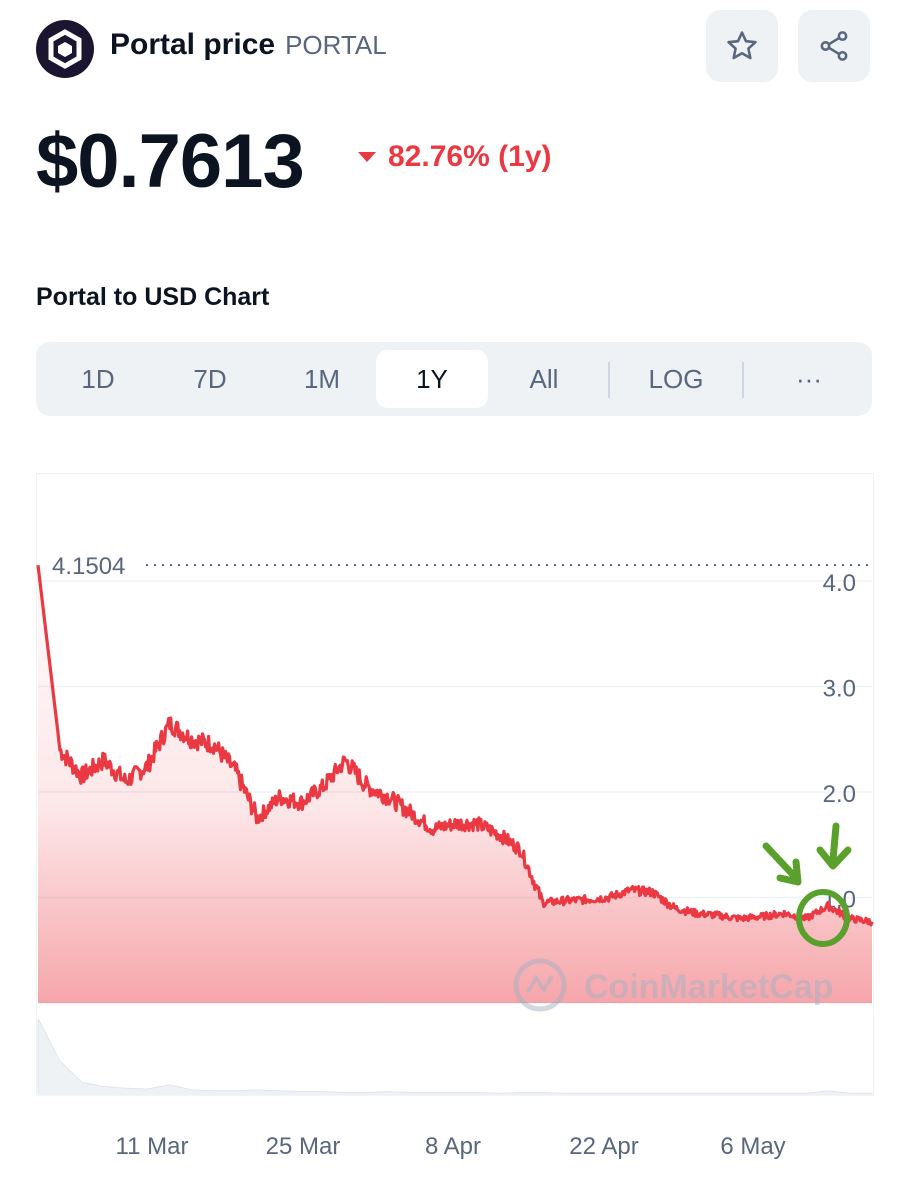 The height and width of the screenshot is (1200, 908). I want to click on more-options-button: ···, so click(809, 379).